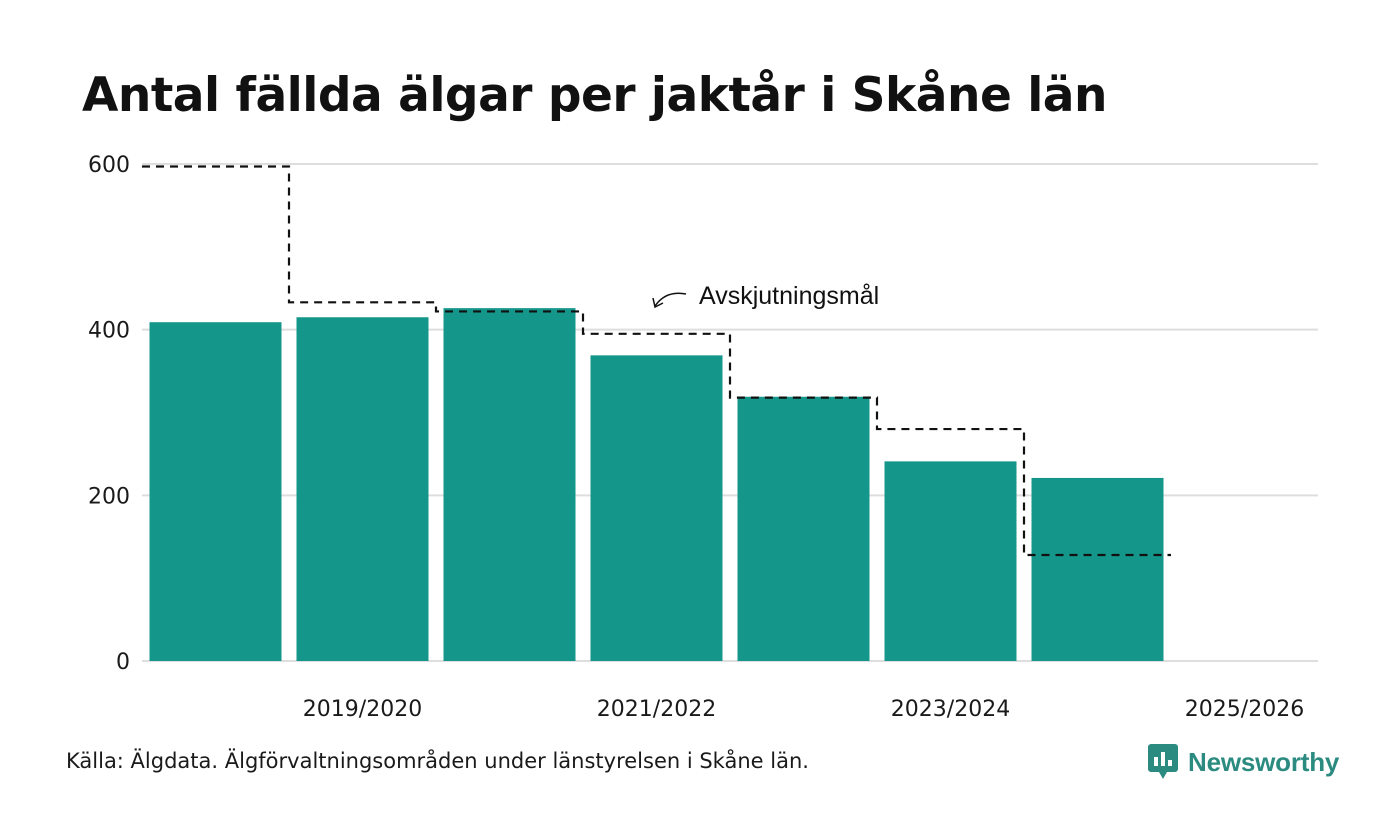 Image resolution: width=1400 pixels, height=840 pixels. What do you see at coordinates (656, 709) in the screenshot?
I see `x-tick-label: 2021/2022` at bounding box center [656, 709].